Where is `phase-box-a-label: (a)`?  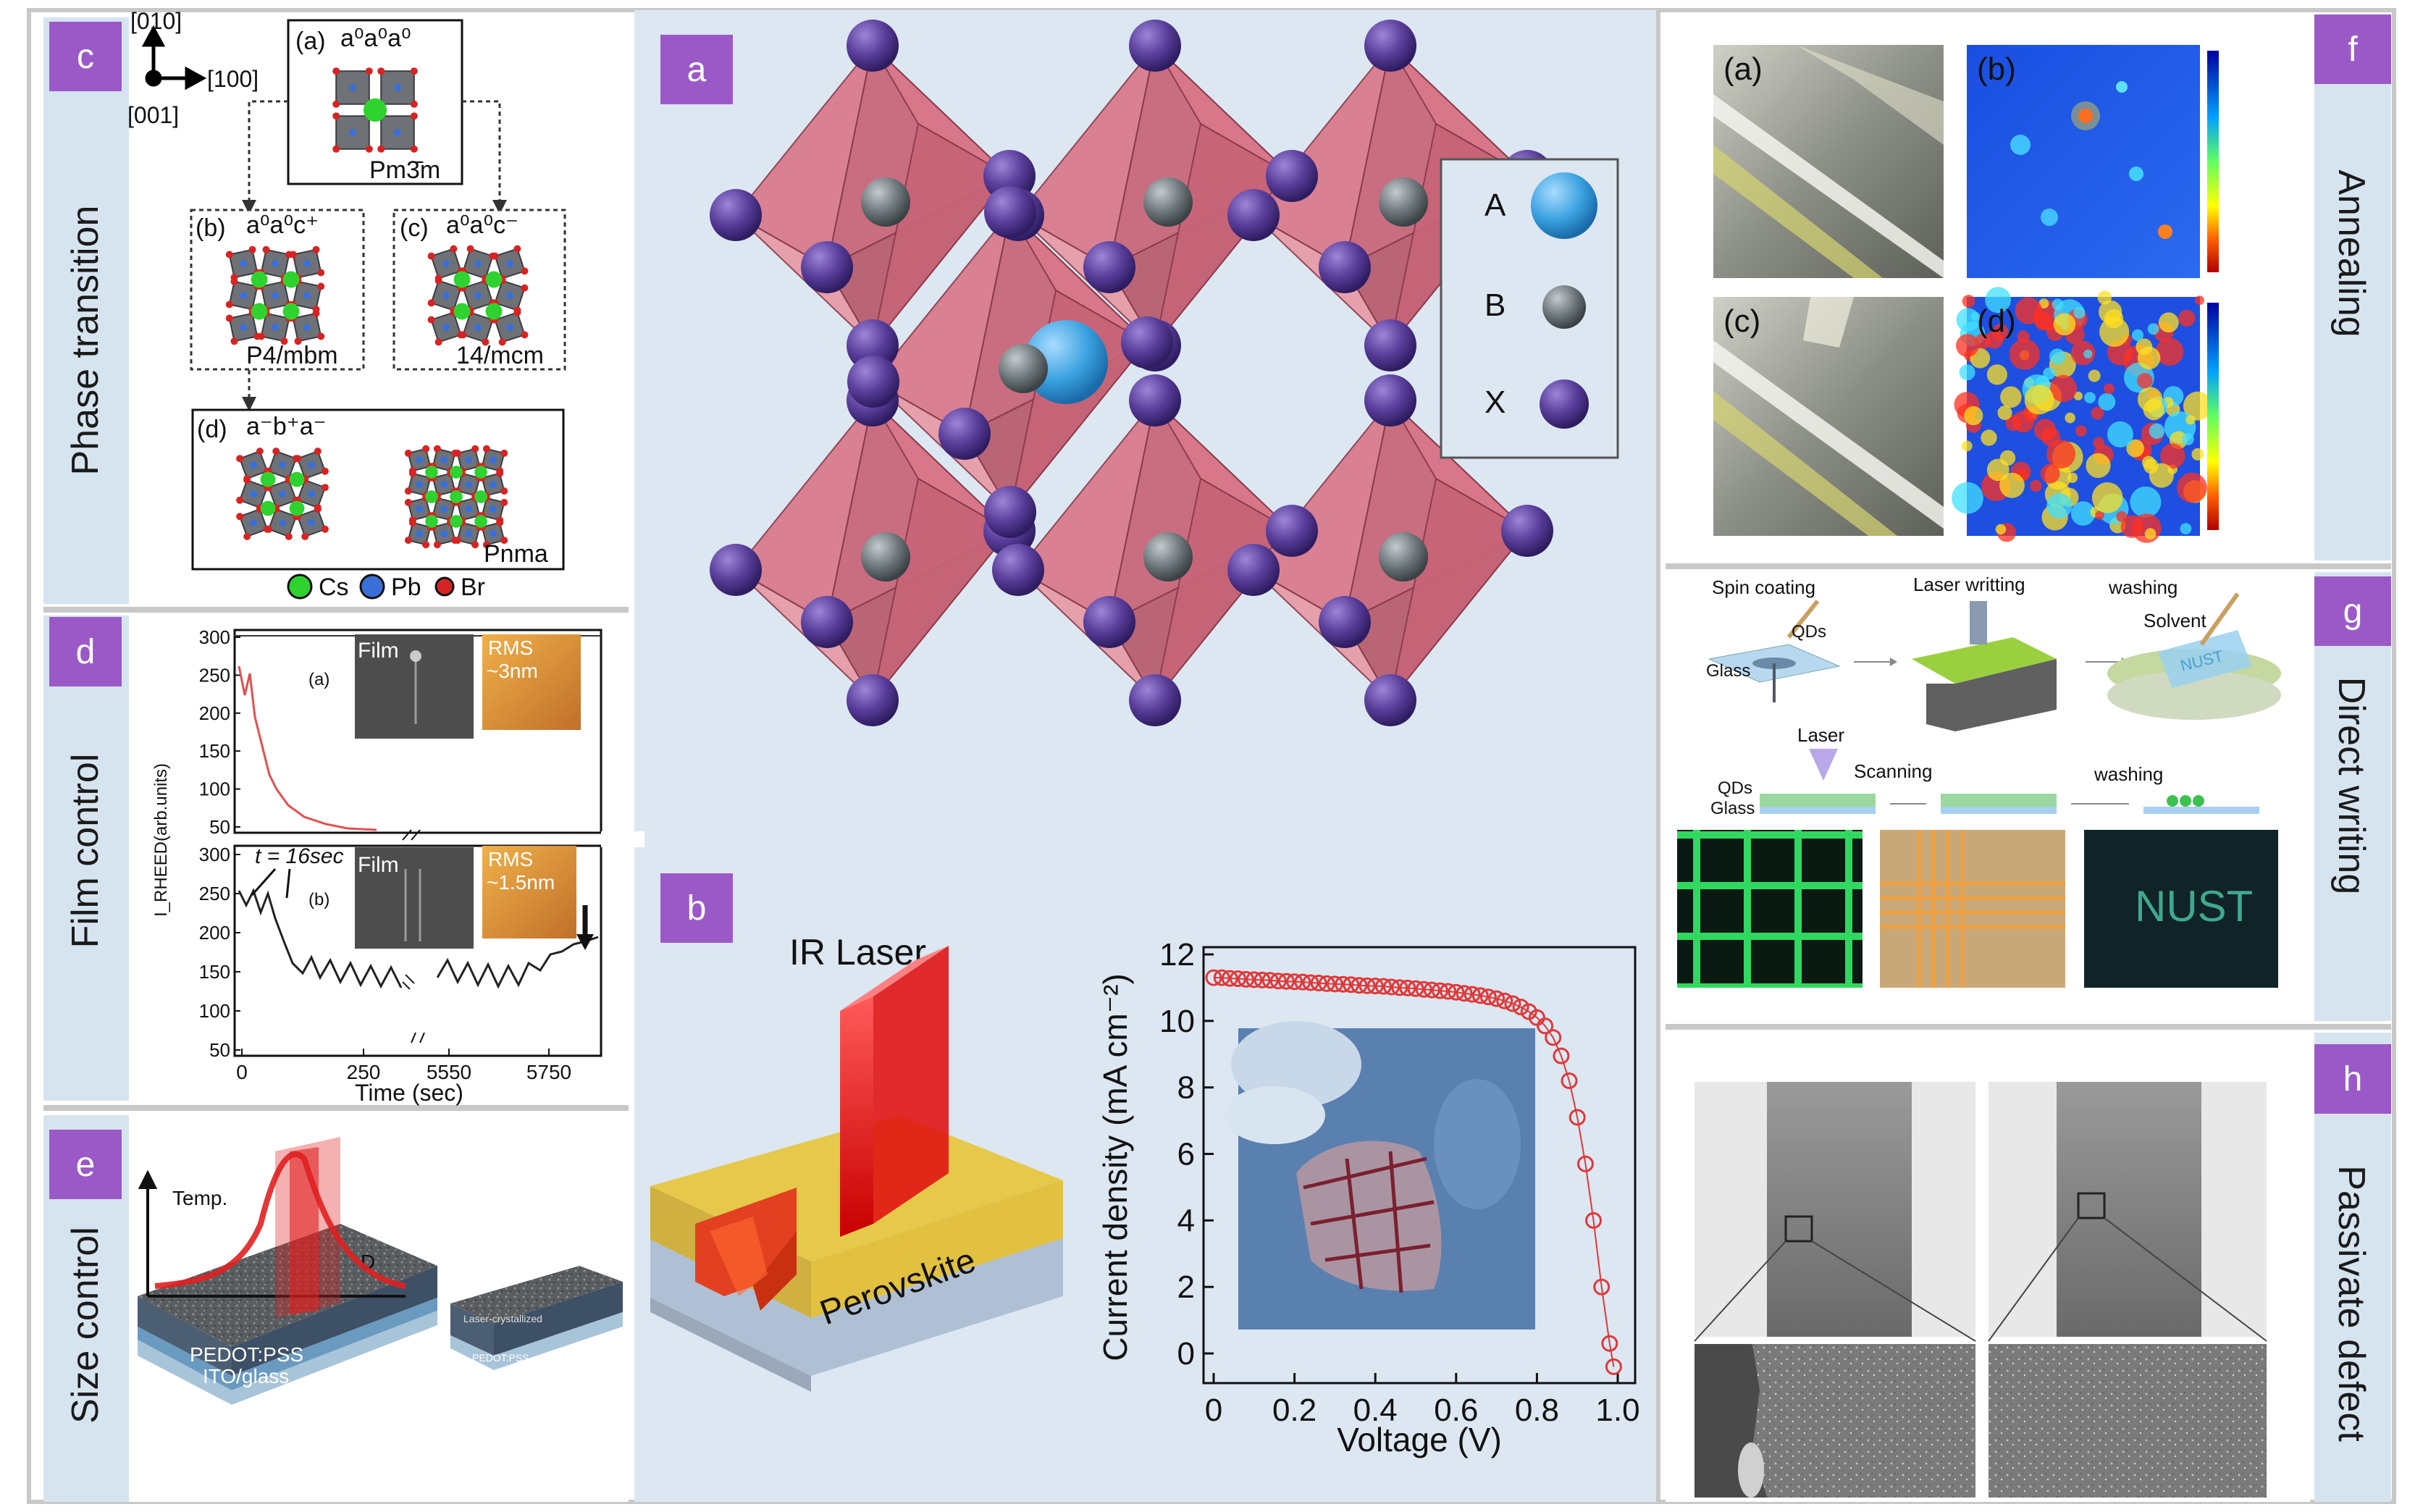 phase-box-a-label: (a) is located at coordinates (310, 41).